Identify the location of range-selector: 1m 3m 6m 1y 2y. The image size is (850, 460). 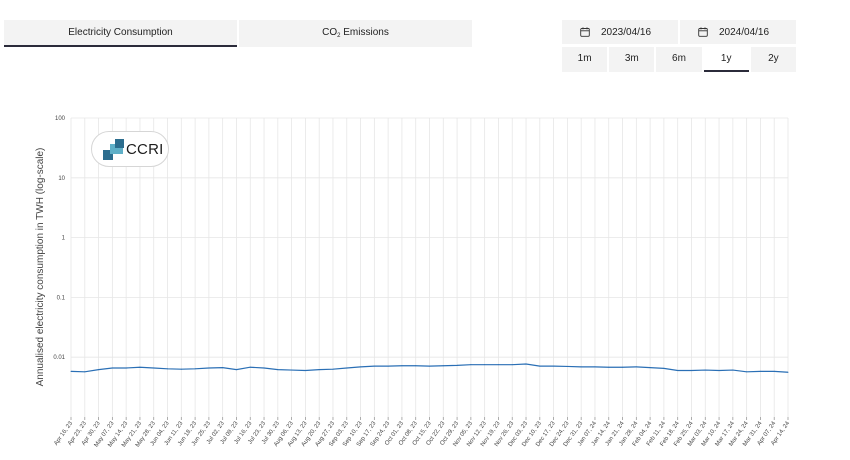
(679, 59).